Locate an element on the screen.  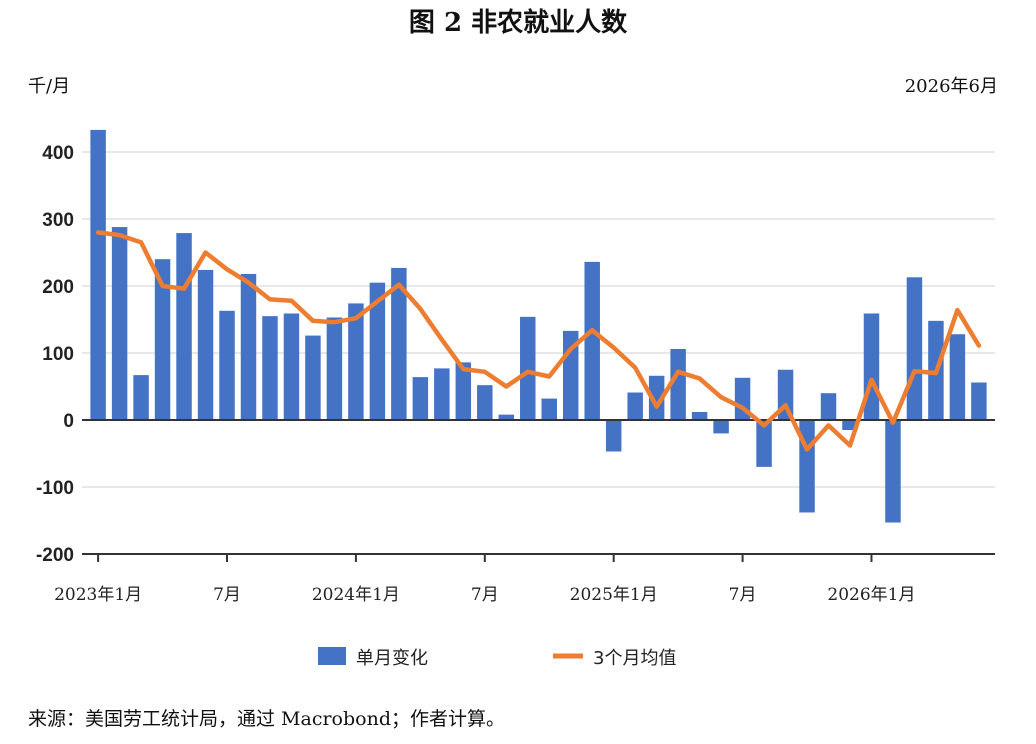
y-tick-label: -200 is located at coordinates (55, 555).